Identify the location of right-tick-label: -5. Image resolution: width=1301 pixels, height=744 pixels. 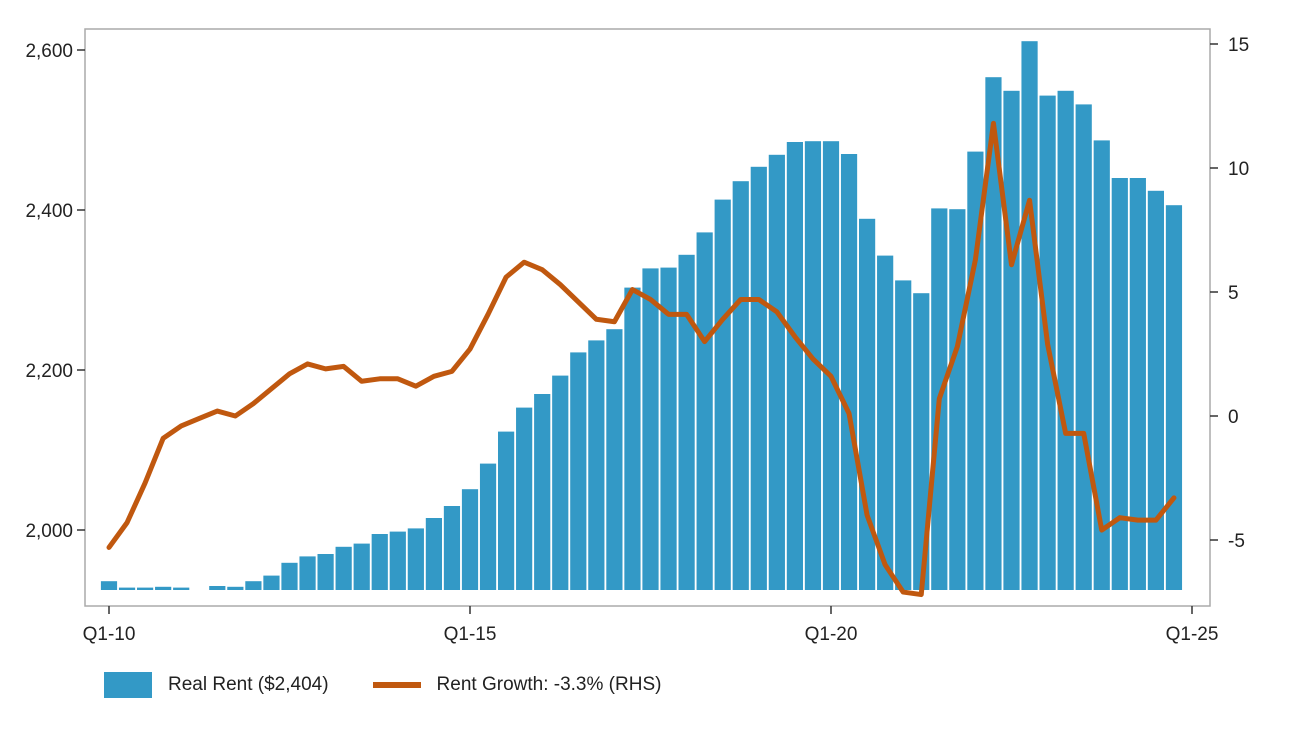
(1236, 541).